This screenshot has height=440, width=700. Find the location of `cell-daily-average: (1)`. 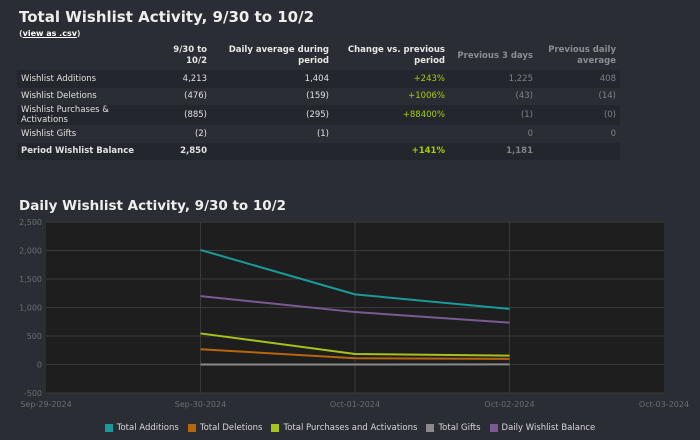

cell-daily-average: (1) is located at coordinates (272, 134).